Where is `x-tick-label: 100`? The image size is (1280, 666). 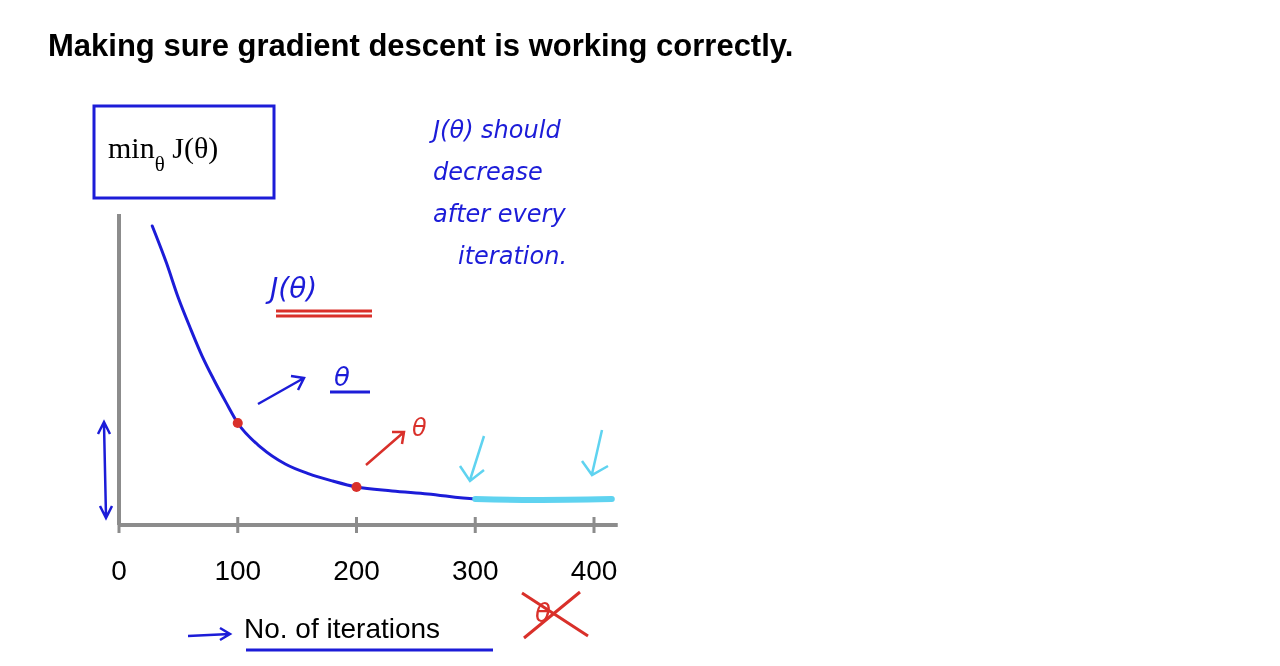
x-tick-label: 100 is located at coordinates (238, 570).